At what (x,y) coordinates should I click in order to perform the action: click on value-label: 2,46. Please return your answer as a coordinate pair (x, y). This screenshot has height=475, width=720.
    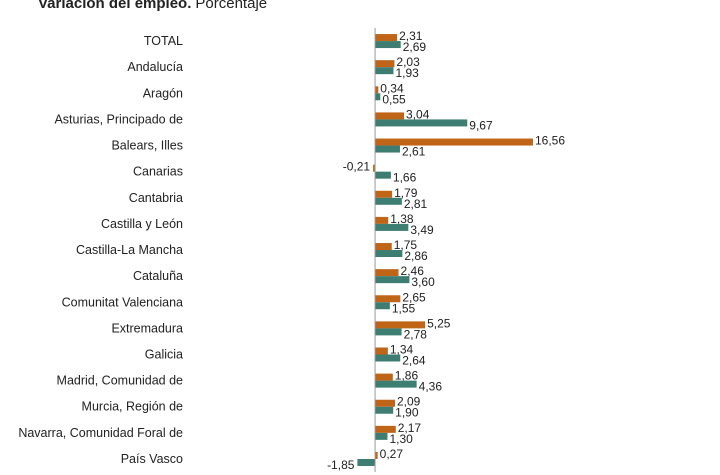
    Looking at the image, I should click on (413, 271).